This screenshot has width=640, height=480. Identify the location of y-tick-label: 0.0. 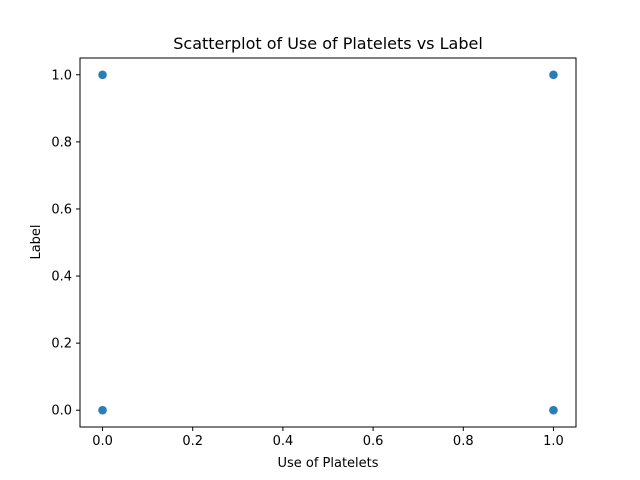
(61, 411).